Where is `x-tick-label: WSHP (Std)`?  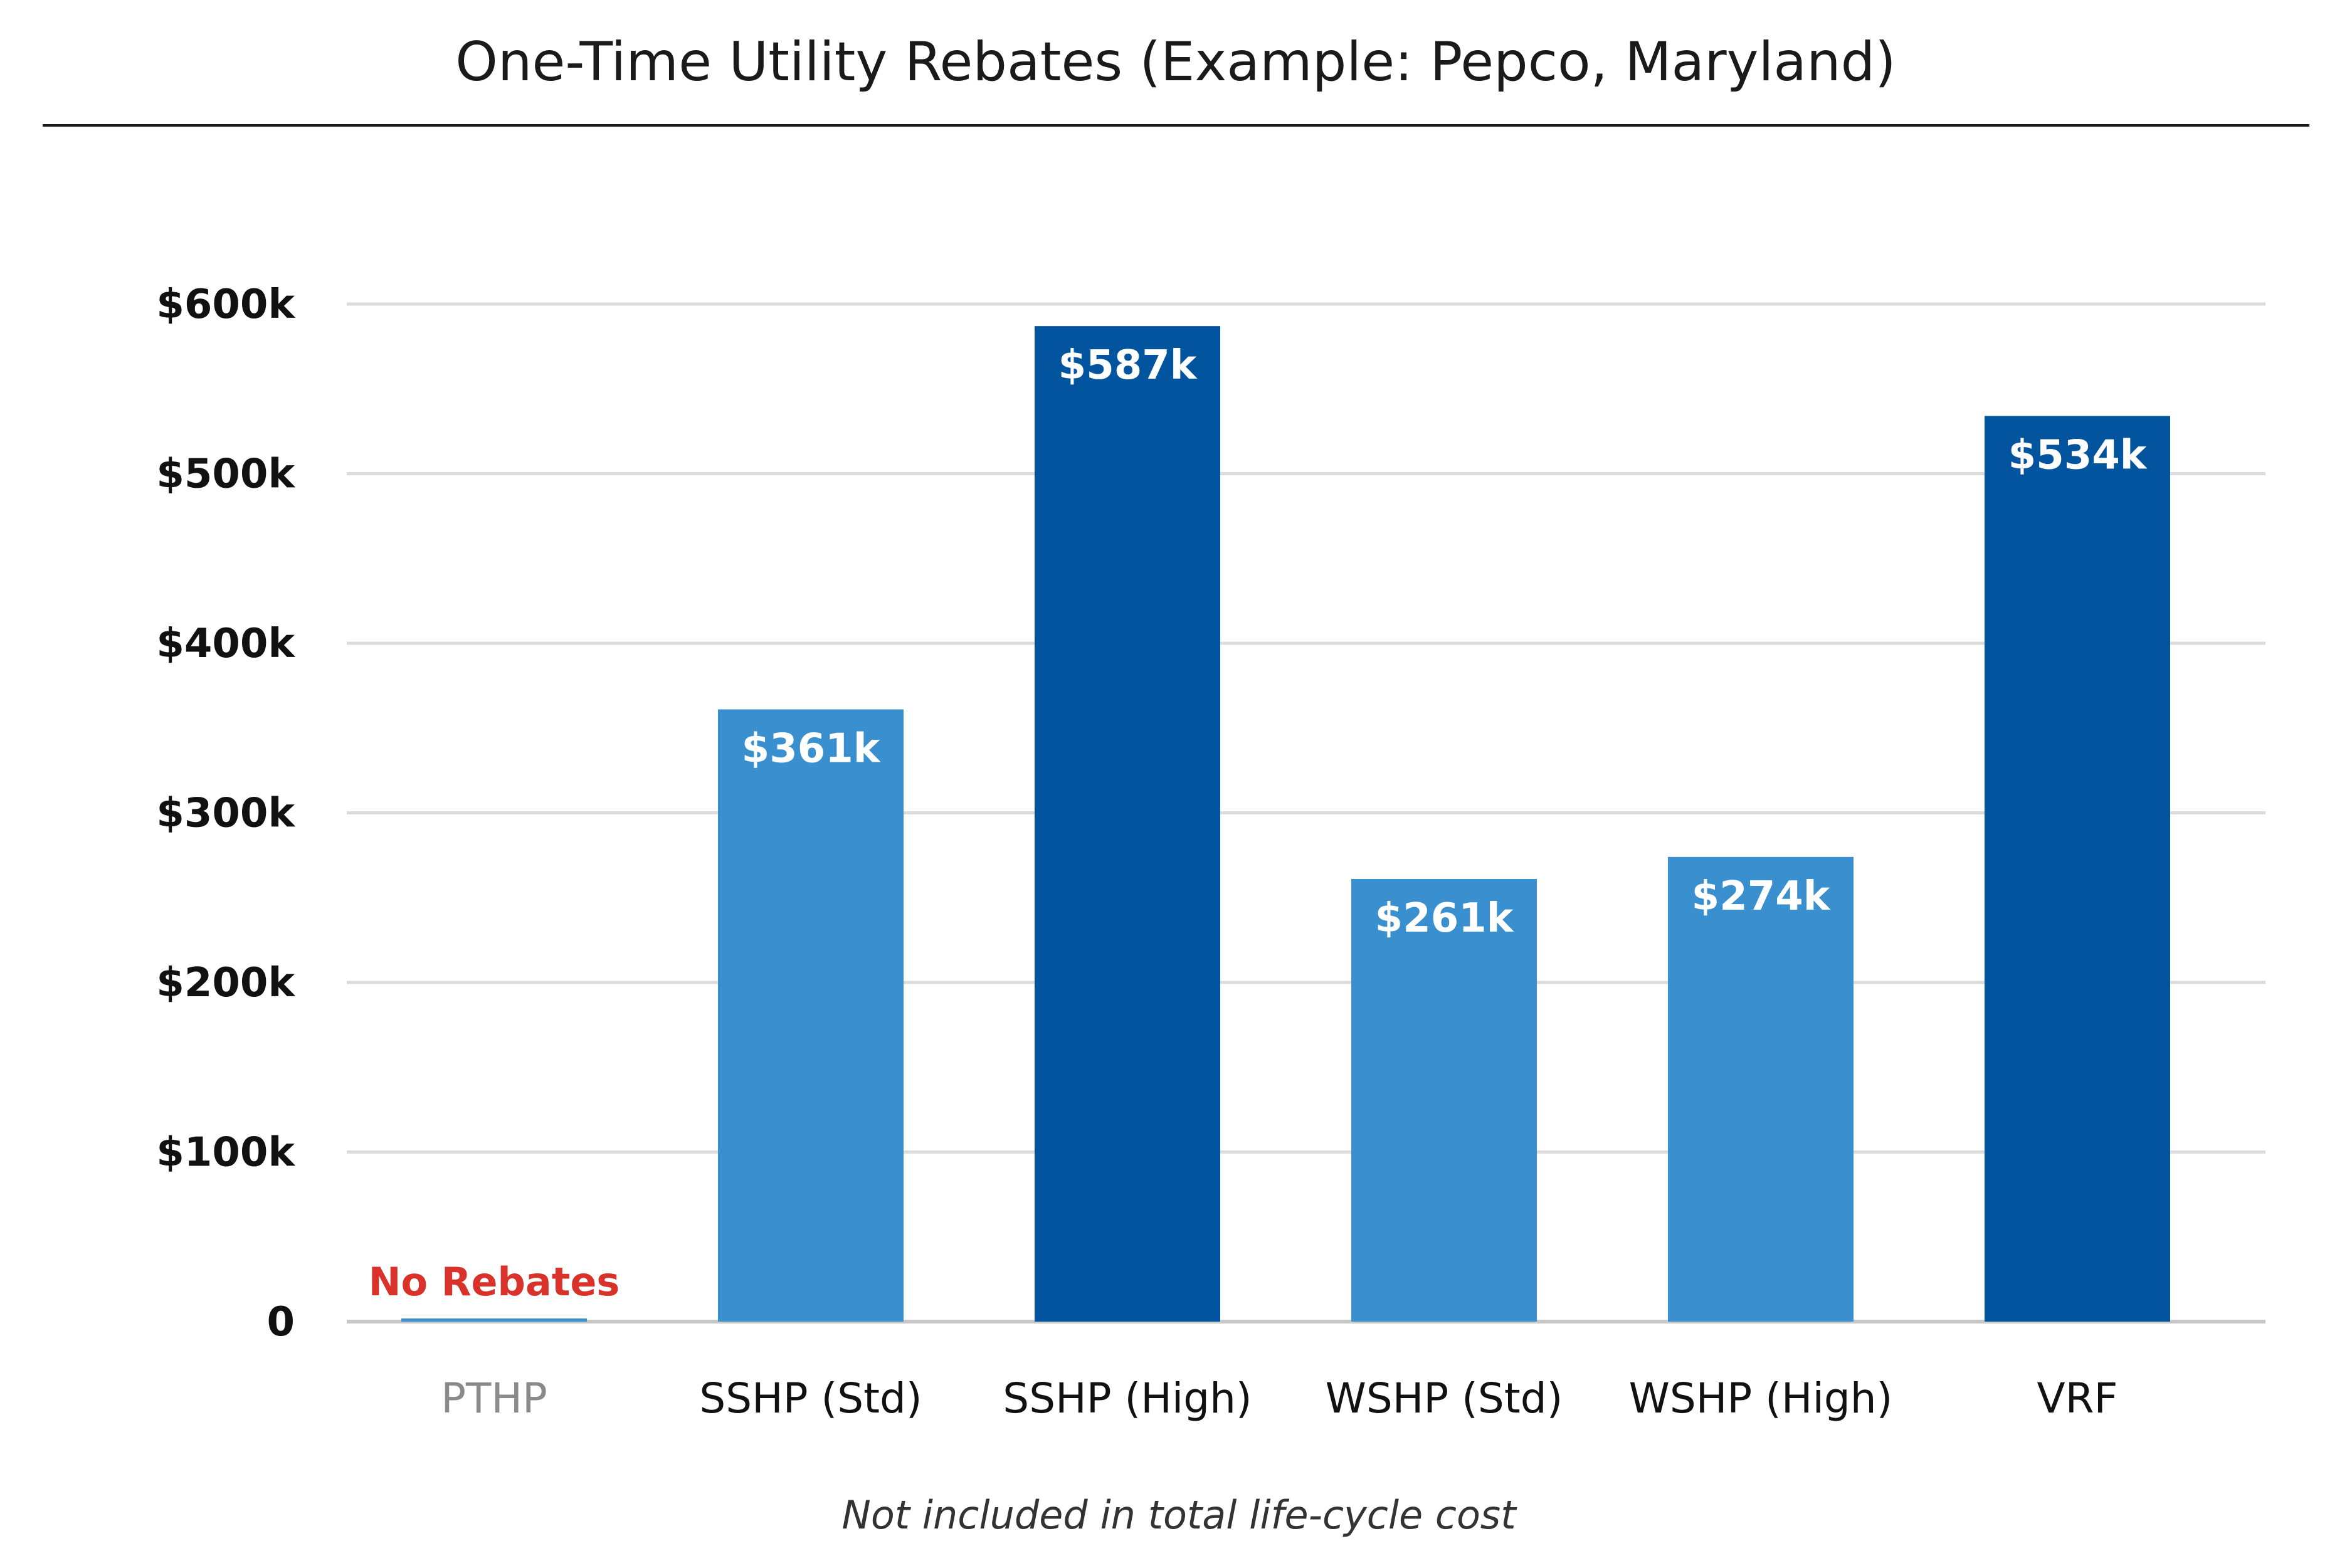 x-tick-label: WSHP (Std) is located at coordinates (1444, 1398).